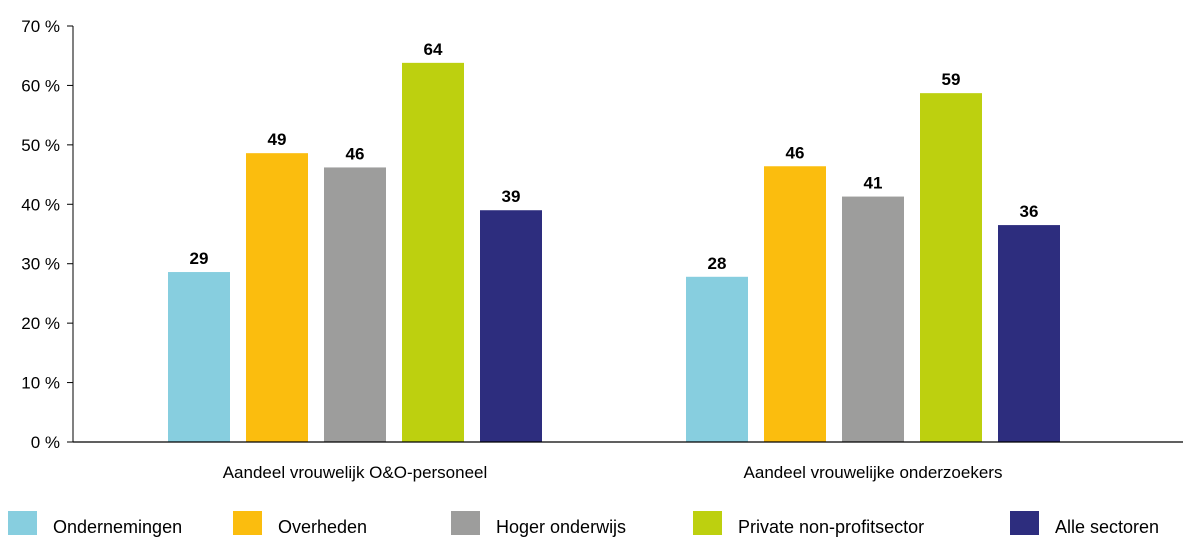  What do you see at coordinates (717, 263) in the screenshot?
I see `data-label: 28` at bounding box center [717, 263].